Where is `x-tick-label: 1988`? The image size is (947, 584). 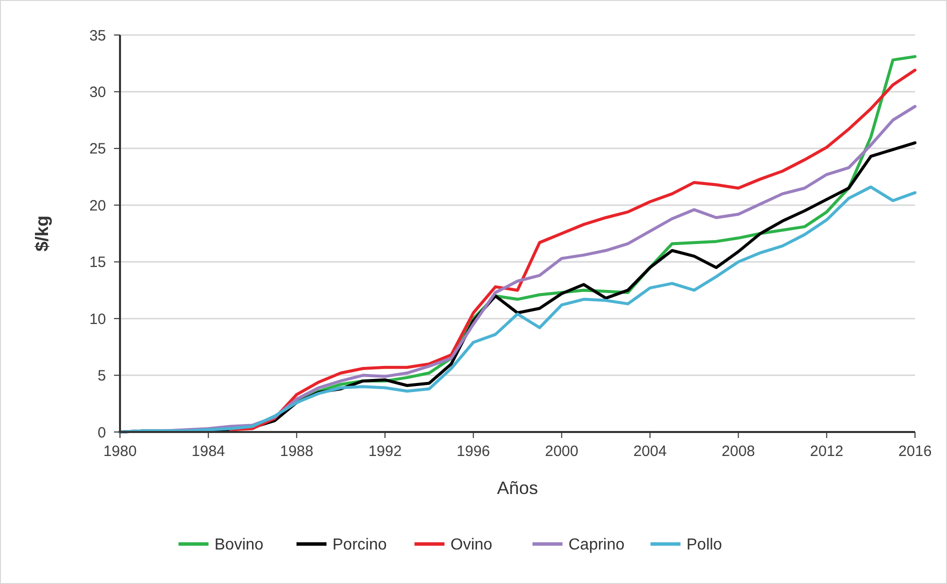
x-tick-label: 1988 is located at coordinates (297, 451).